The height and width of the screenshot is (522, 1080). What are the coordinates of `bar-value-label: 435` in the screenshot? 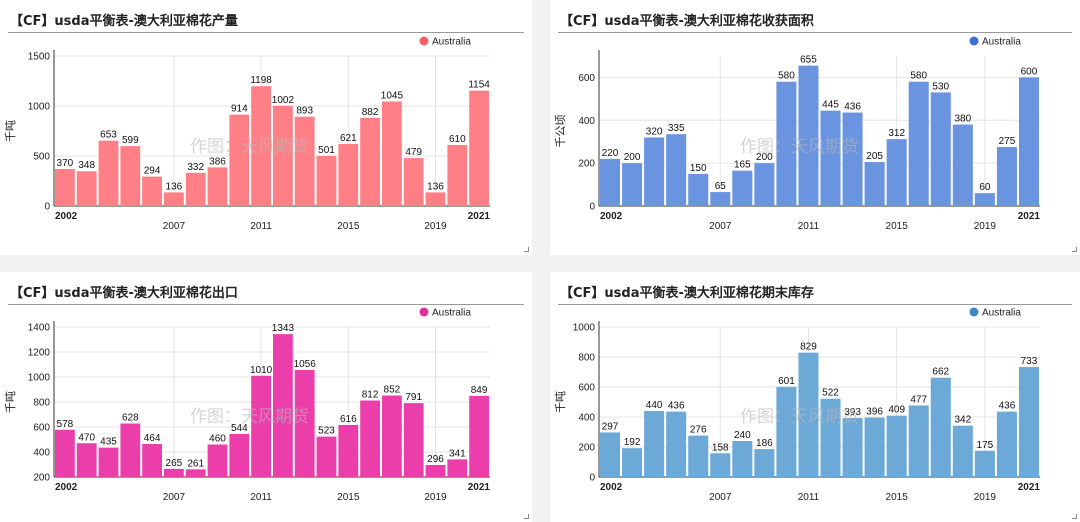 It's located at (108, 442).